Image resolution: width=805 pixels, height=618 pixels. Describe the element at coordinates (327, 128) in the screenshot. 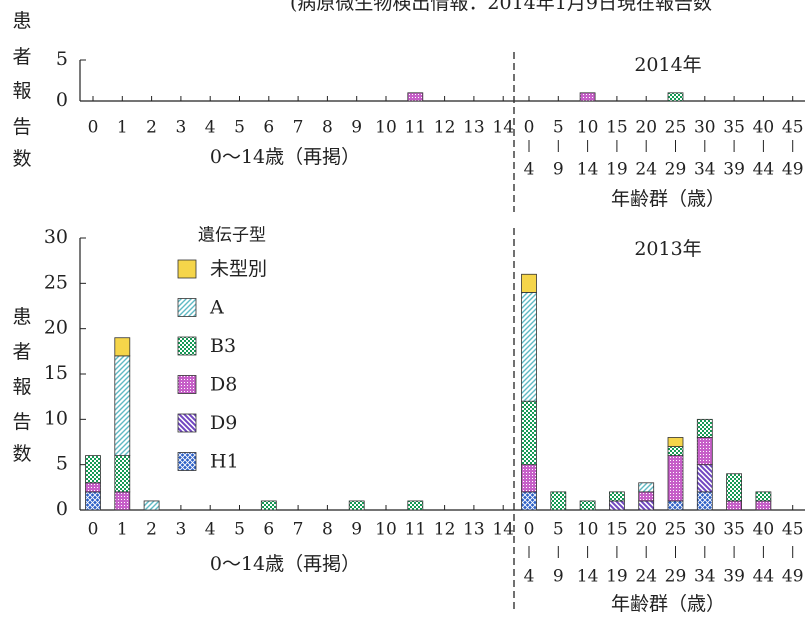

I see `x-tick-label: 8` at that location.